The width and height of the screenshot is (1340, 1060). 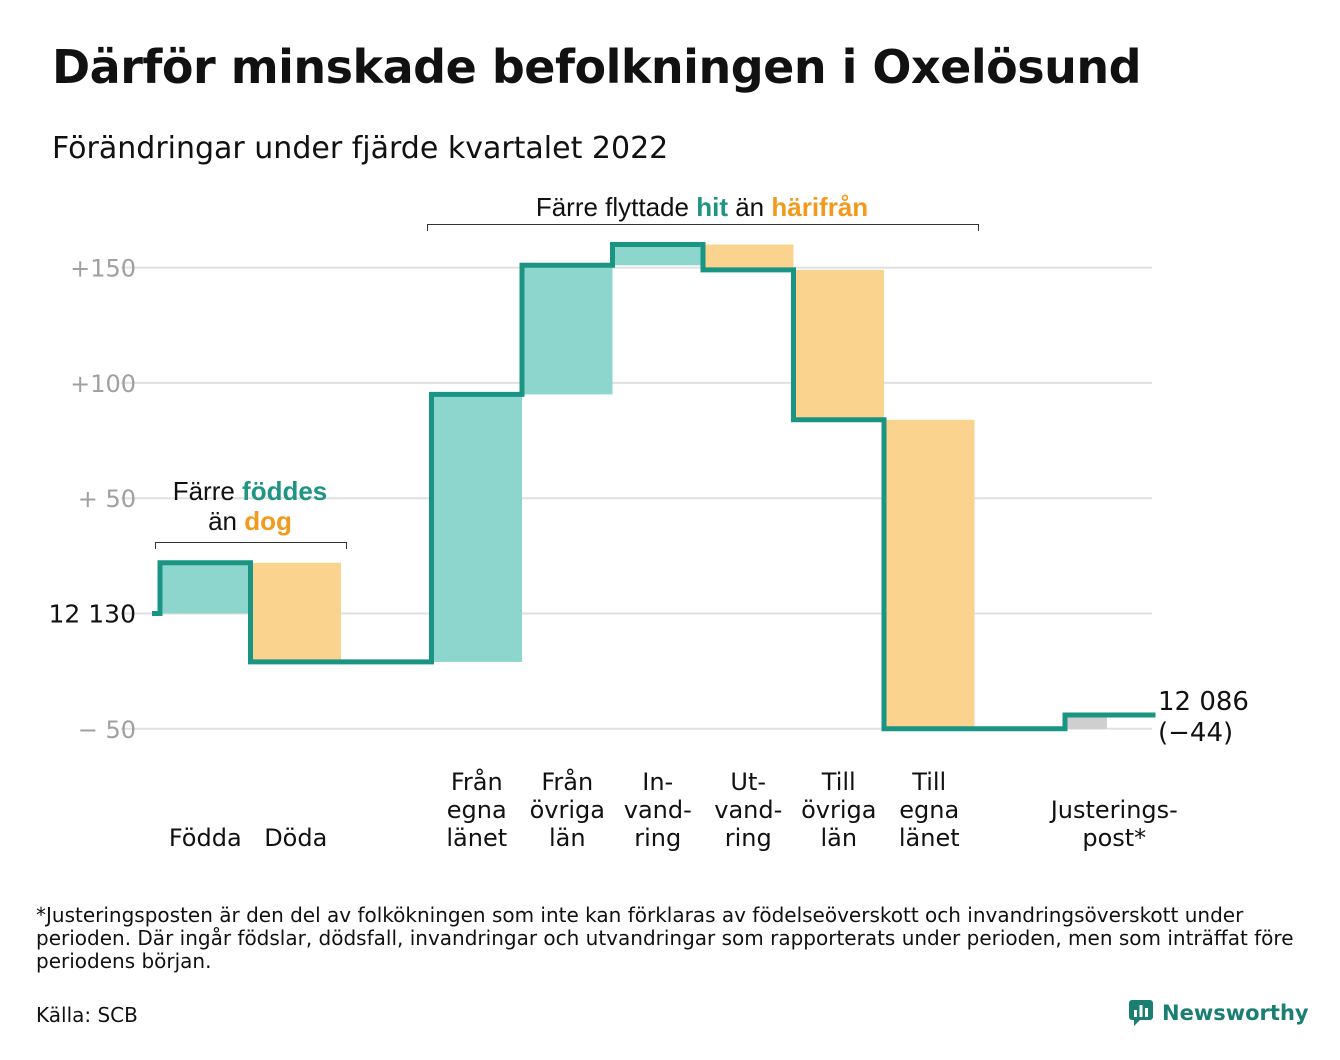 I want to click on category-label-line: Justerings-, so click(x=1113, y=810).